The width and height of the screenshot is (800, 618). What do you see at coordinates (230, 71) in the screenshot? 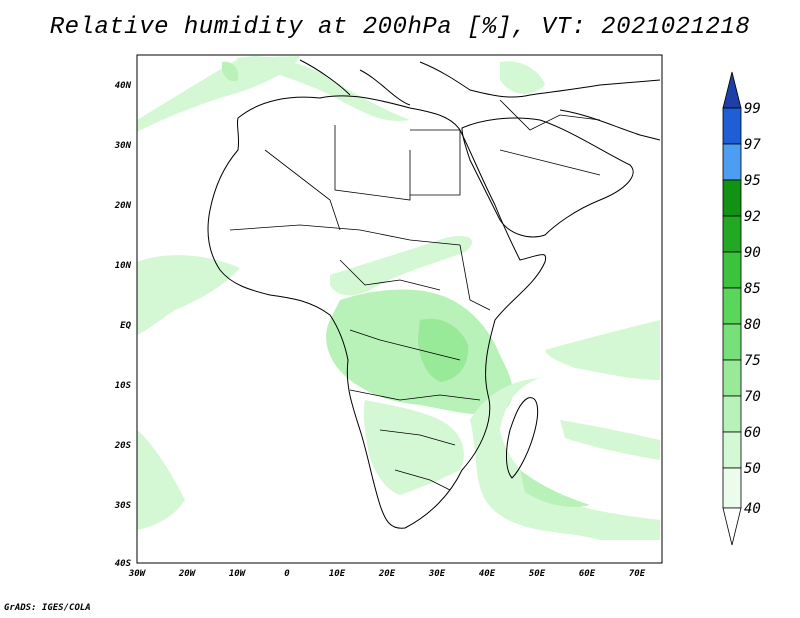
I see `humidity-region-med-core` at bounding box center [230, 71].